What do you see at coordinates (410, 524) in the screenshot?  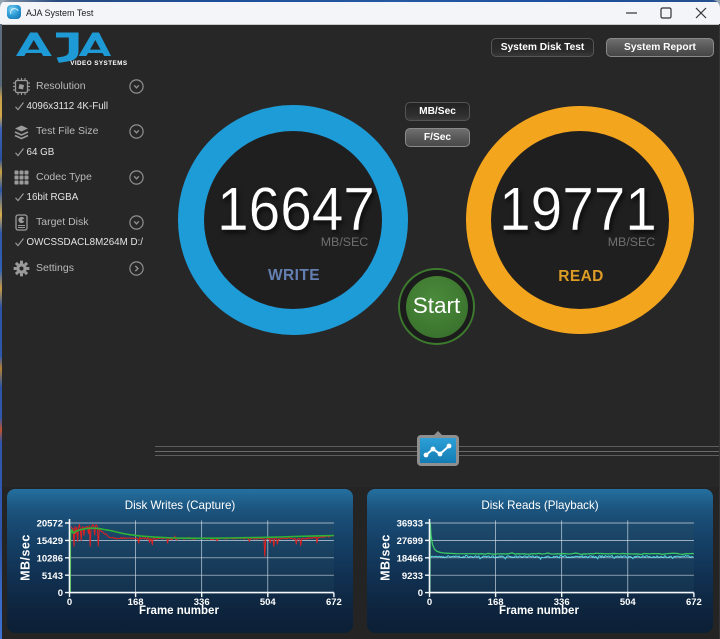 I see `svg-text: 36933` at bounding box center [410, 524].